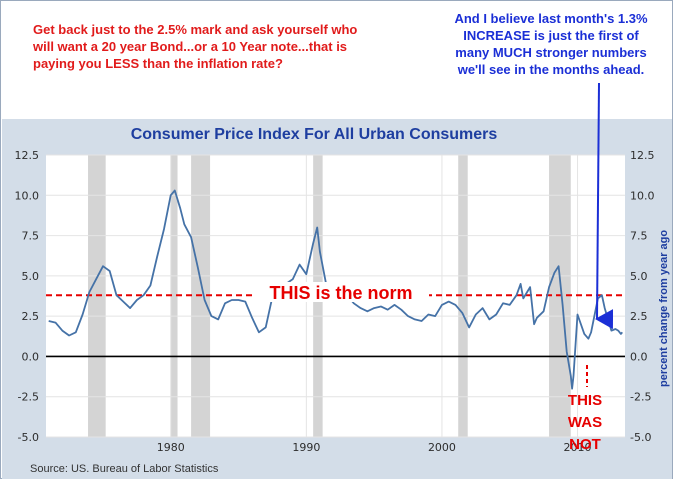  What do you see at coordinates (442, 447) in the screenshot?
I see `x-tick-label: 2000` at bounding box center [442, 447].